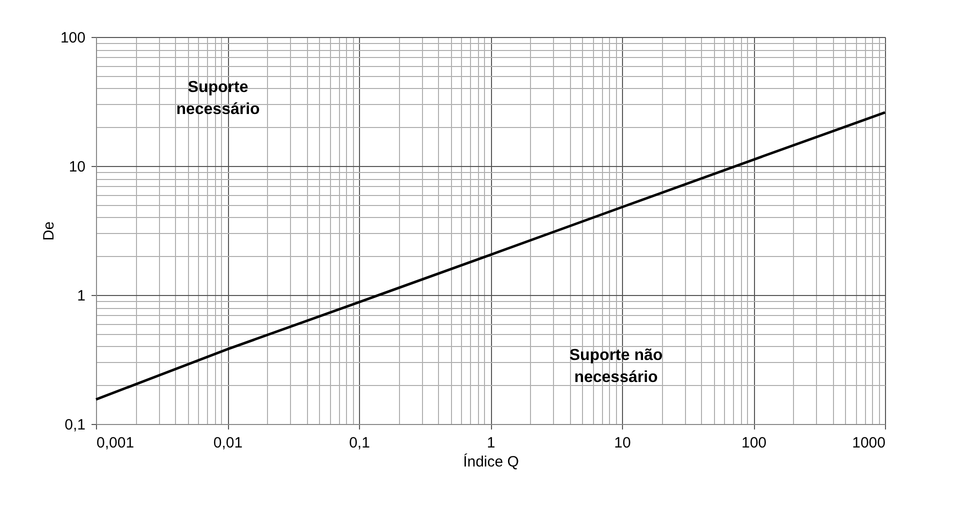 The height and width of the screenshot is (531, 980). Describe the element at coordinates (622, 443) in the screenshot. I see `x-tick-label: 10` at that location.